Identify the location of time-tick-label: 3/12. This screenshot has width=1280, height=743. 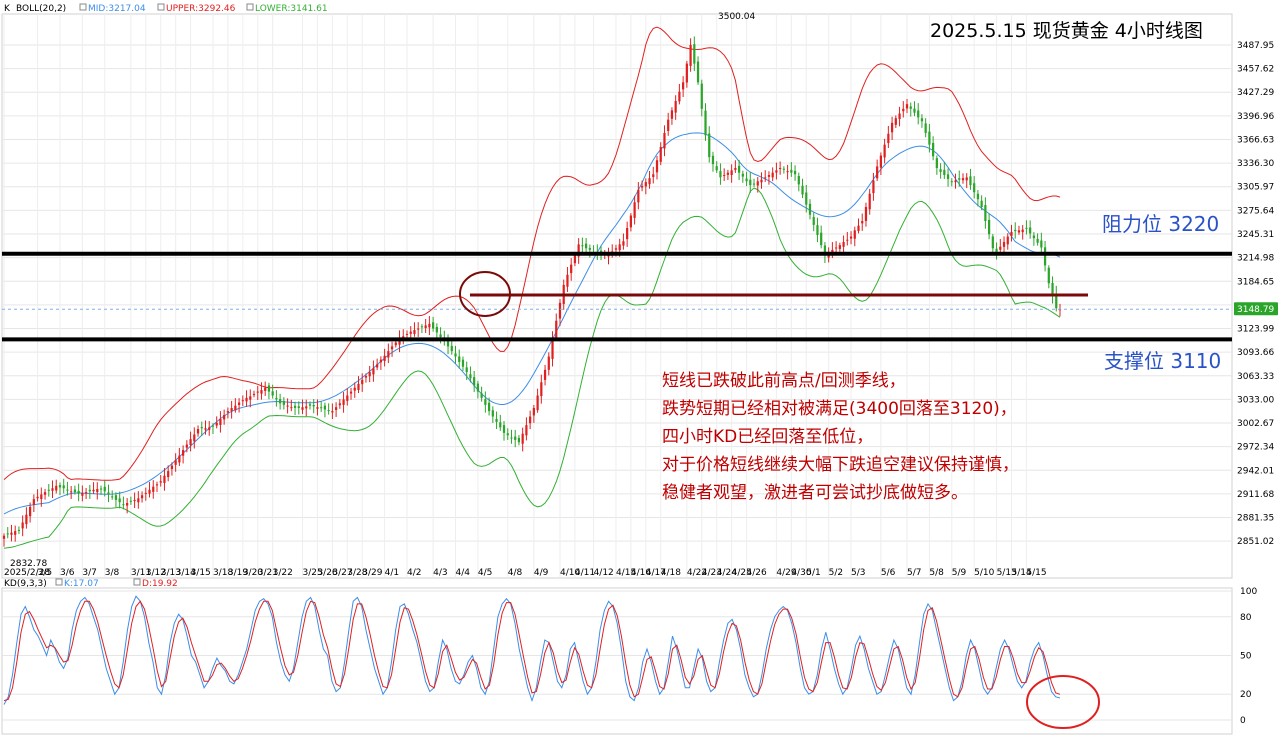
(156, 573).